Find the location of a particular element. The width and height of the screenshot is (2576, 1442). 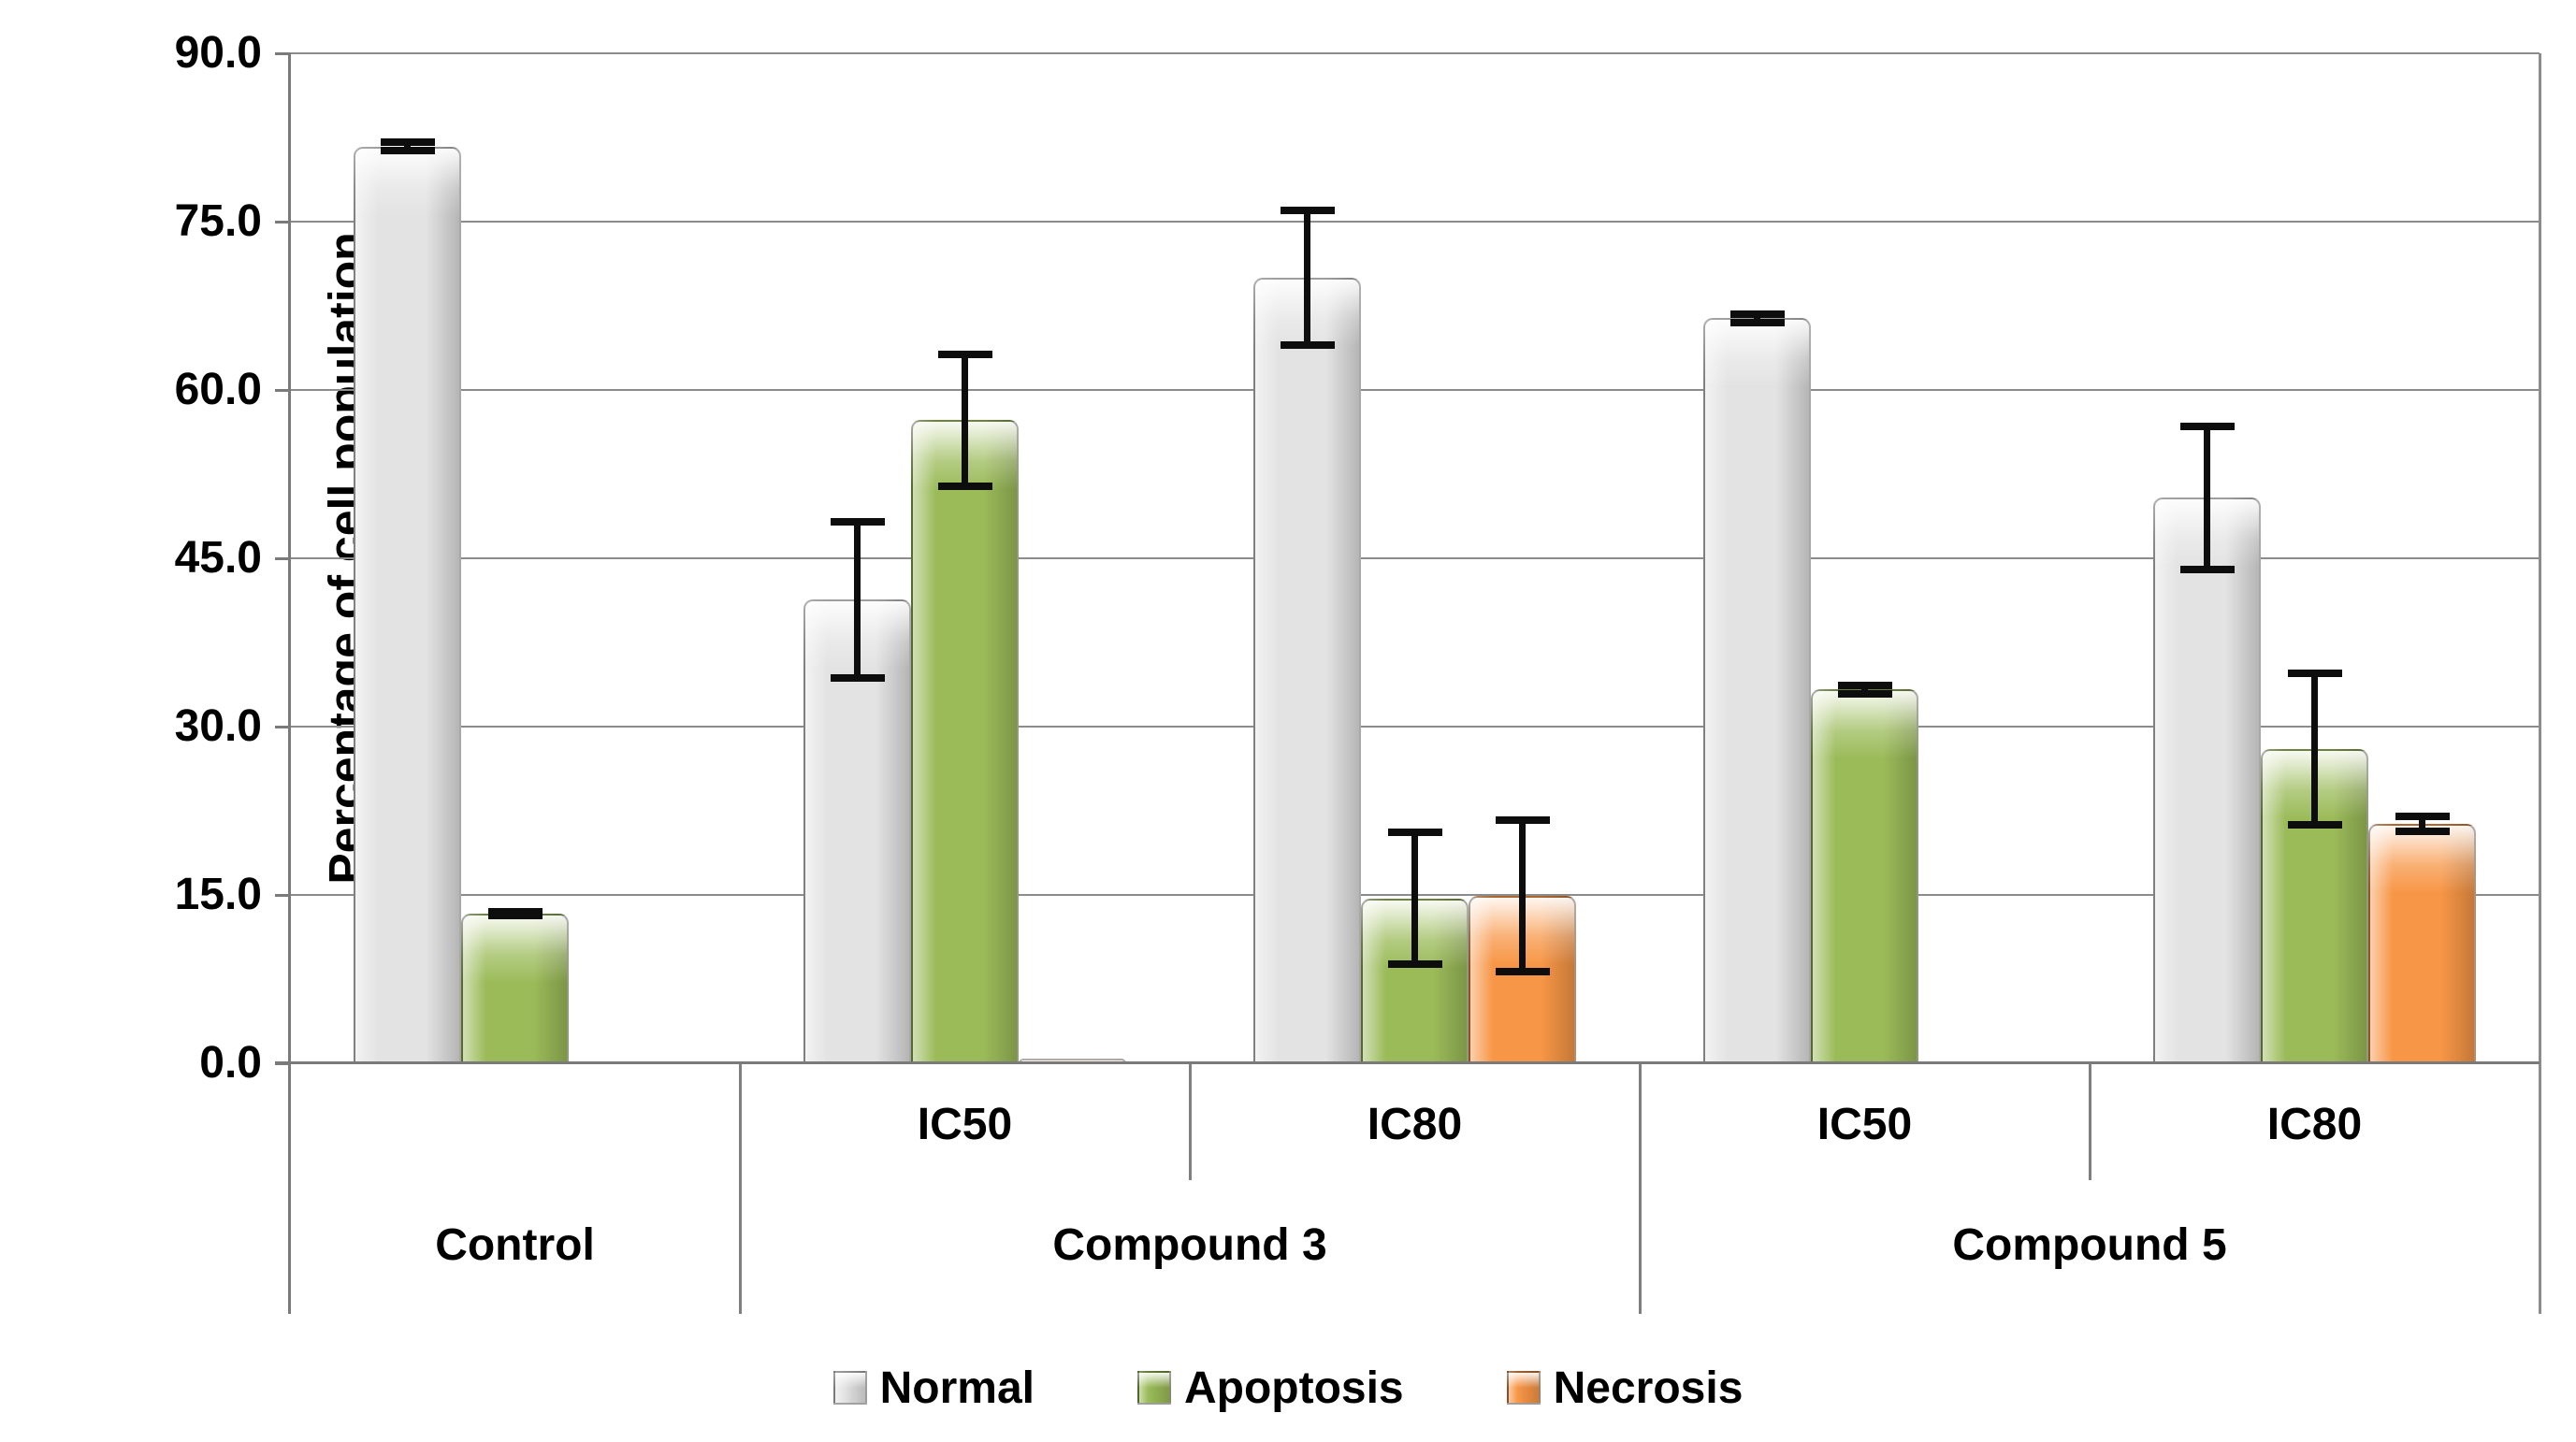

legend-label: Normal is located at coordinates (957, 1388).